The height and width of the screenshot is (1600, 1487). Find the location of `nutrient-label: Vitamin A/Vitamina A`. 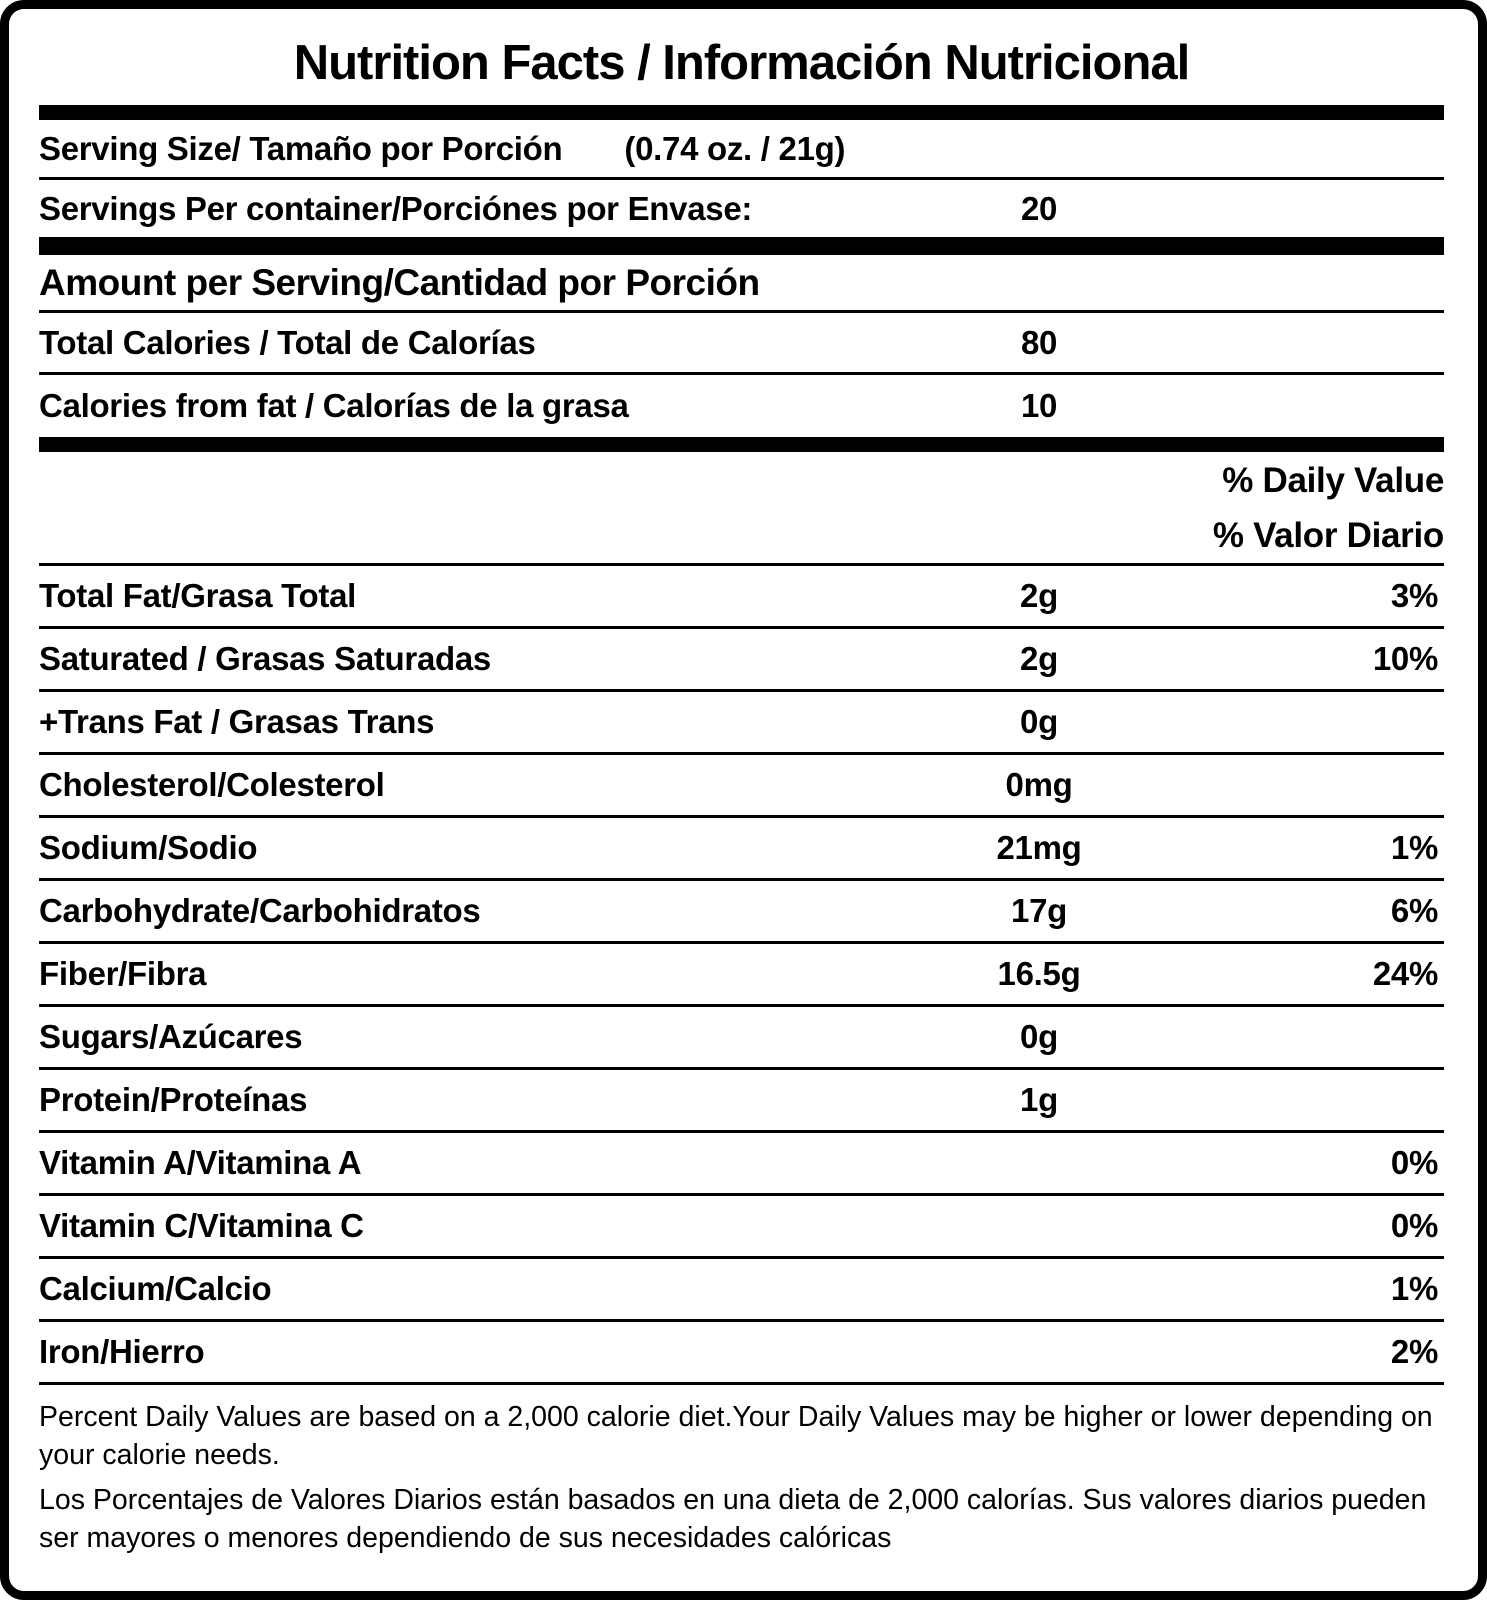

nutrient-label: Vitamin A/Vitamina A is located at coordinates (200, 1162).